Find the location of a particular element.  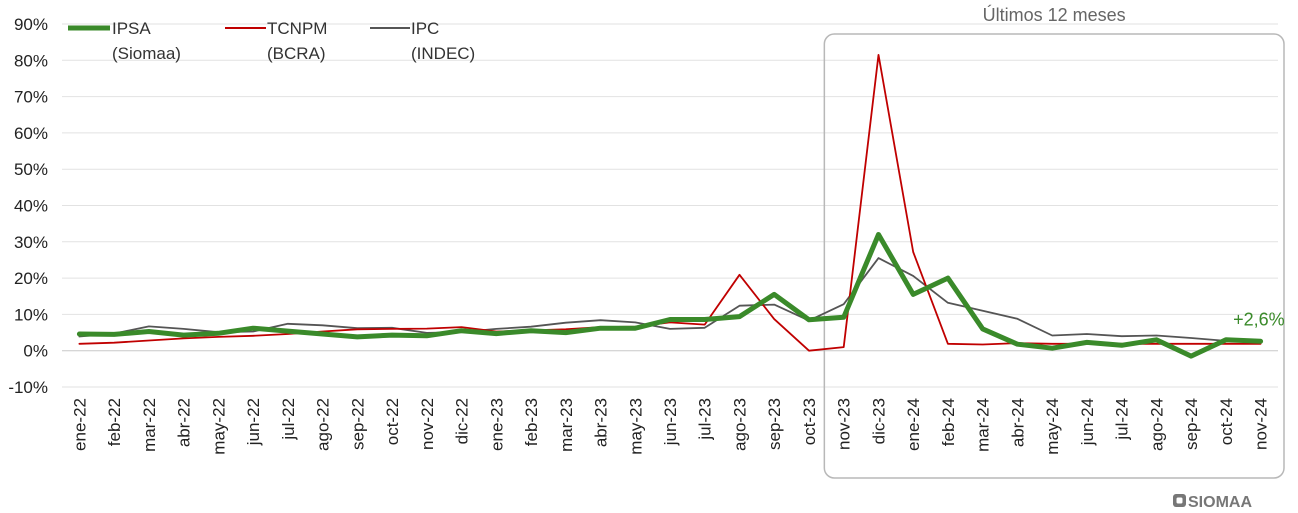

y-axis: 90% 80% 70% 60% 50% 40% 30% 20% 10% 0% -10% is located at coordinates (28, 206).